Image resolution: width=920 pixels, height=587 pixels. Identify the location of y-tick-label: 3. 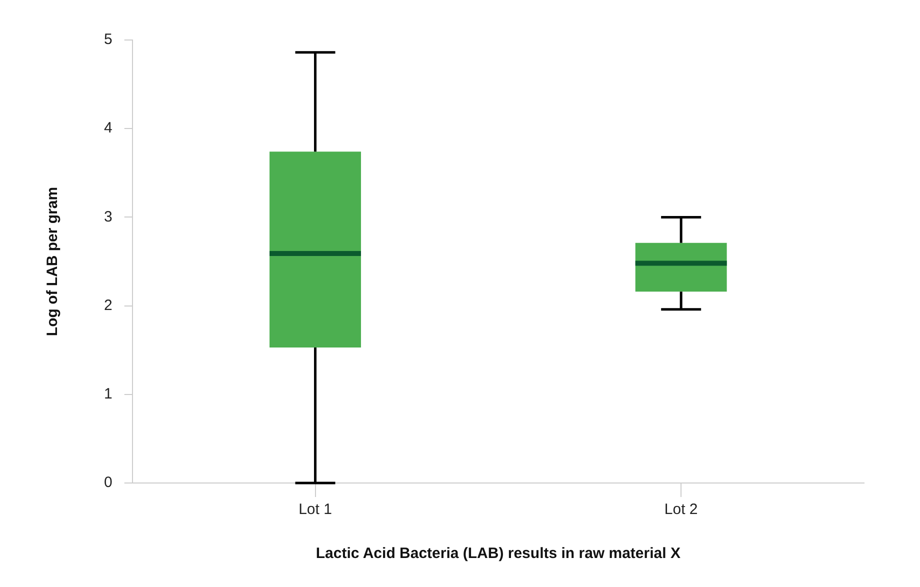
(108, 217).